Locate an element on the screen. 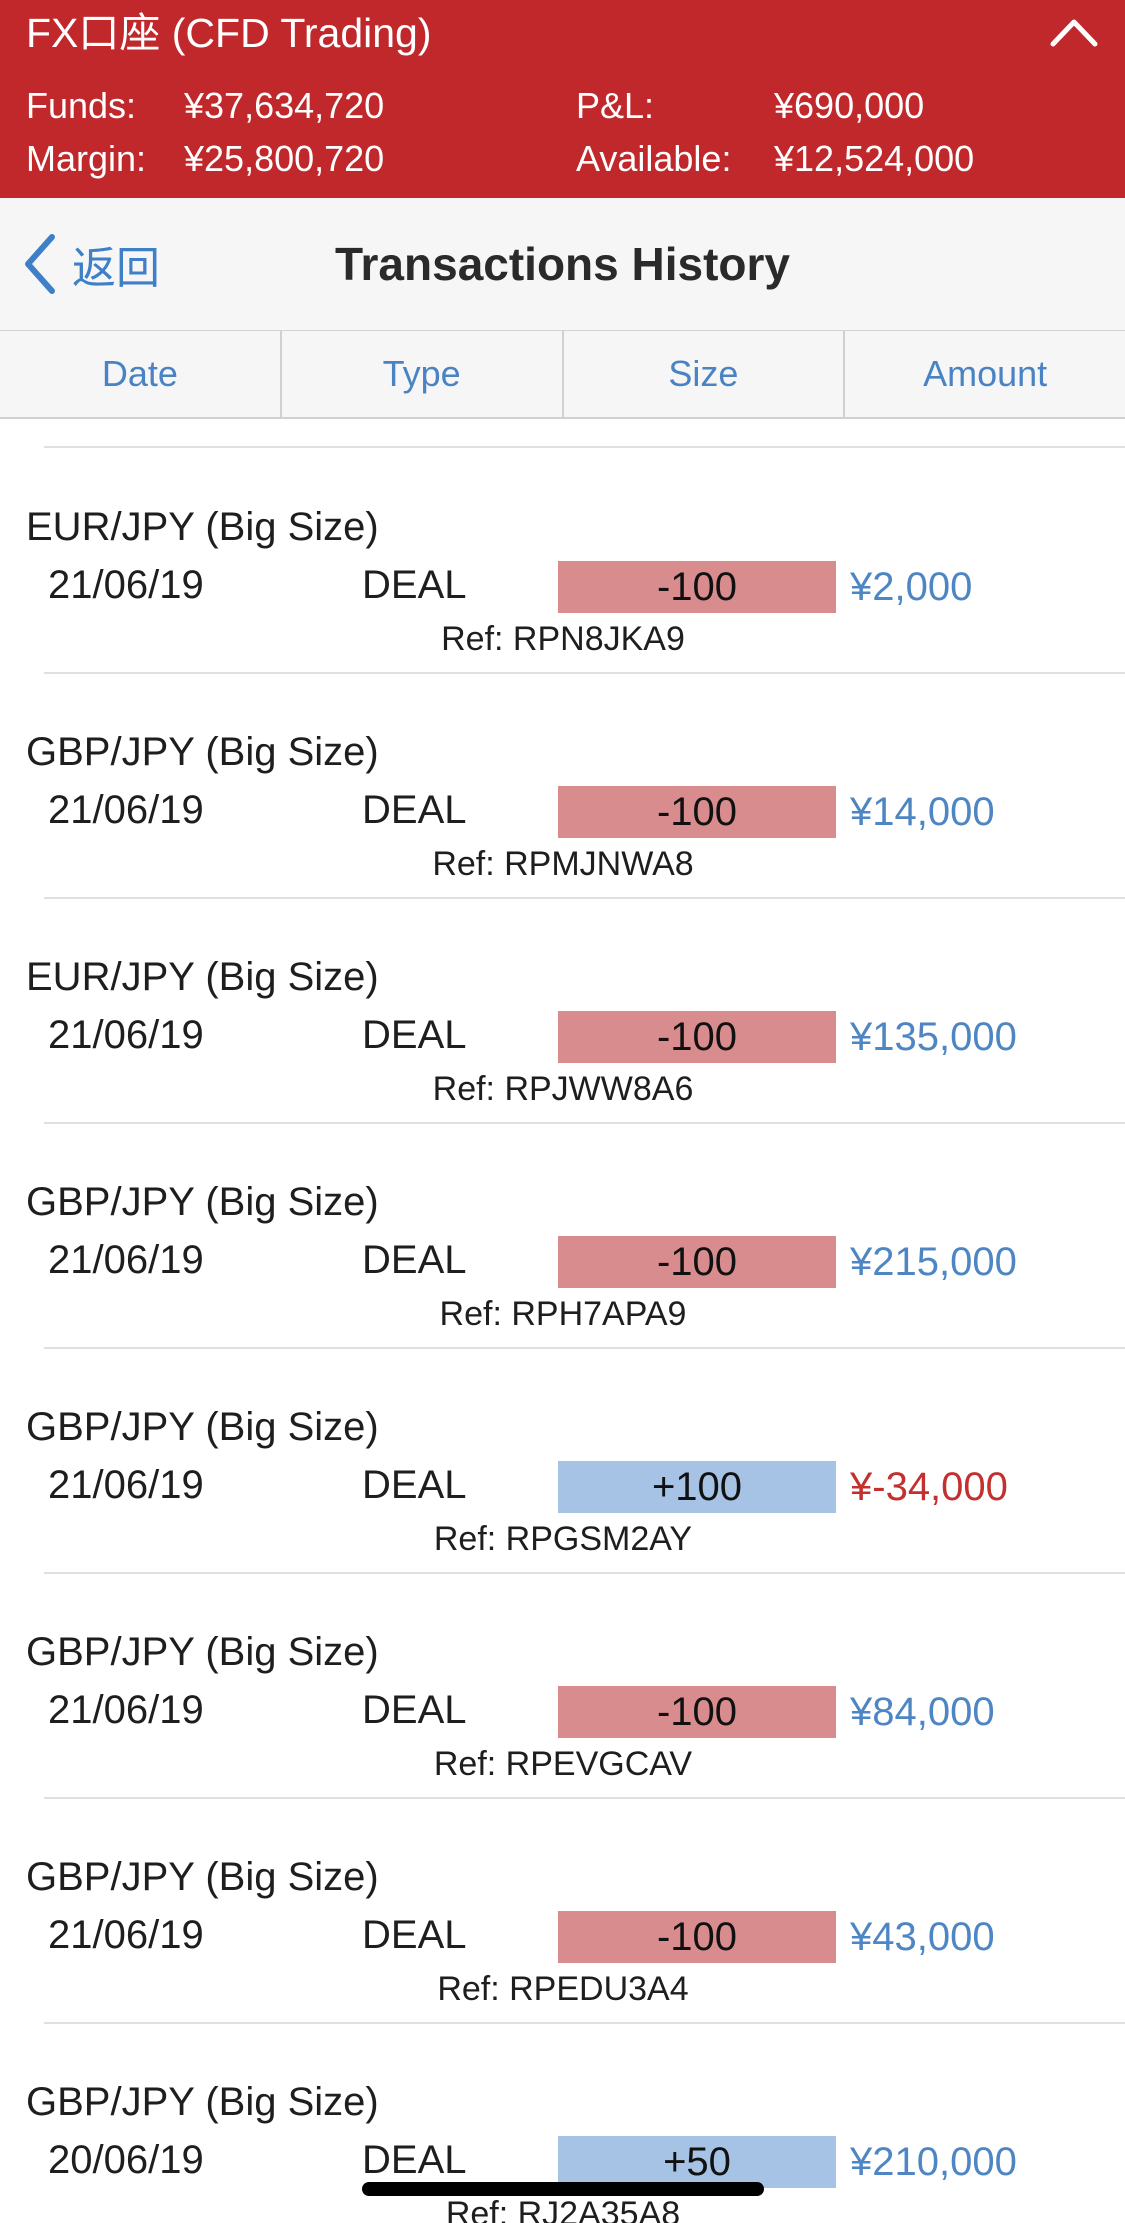  reference-id: Ref: RPH7APA9 is located at coordinates (563, 1314).